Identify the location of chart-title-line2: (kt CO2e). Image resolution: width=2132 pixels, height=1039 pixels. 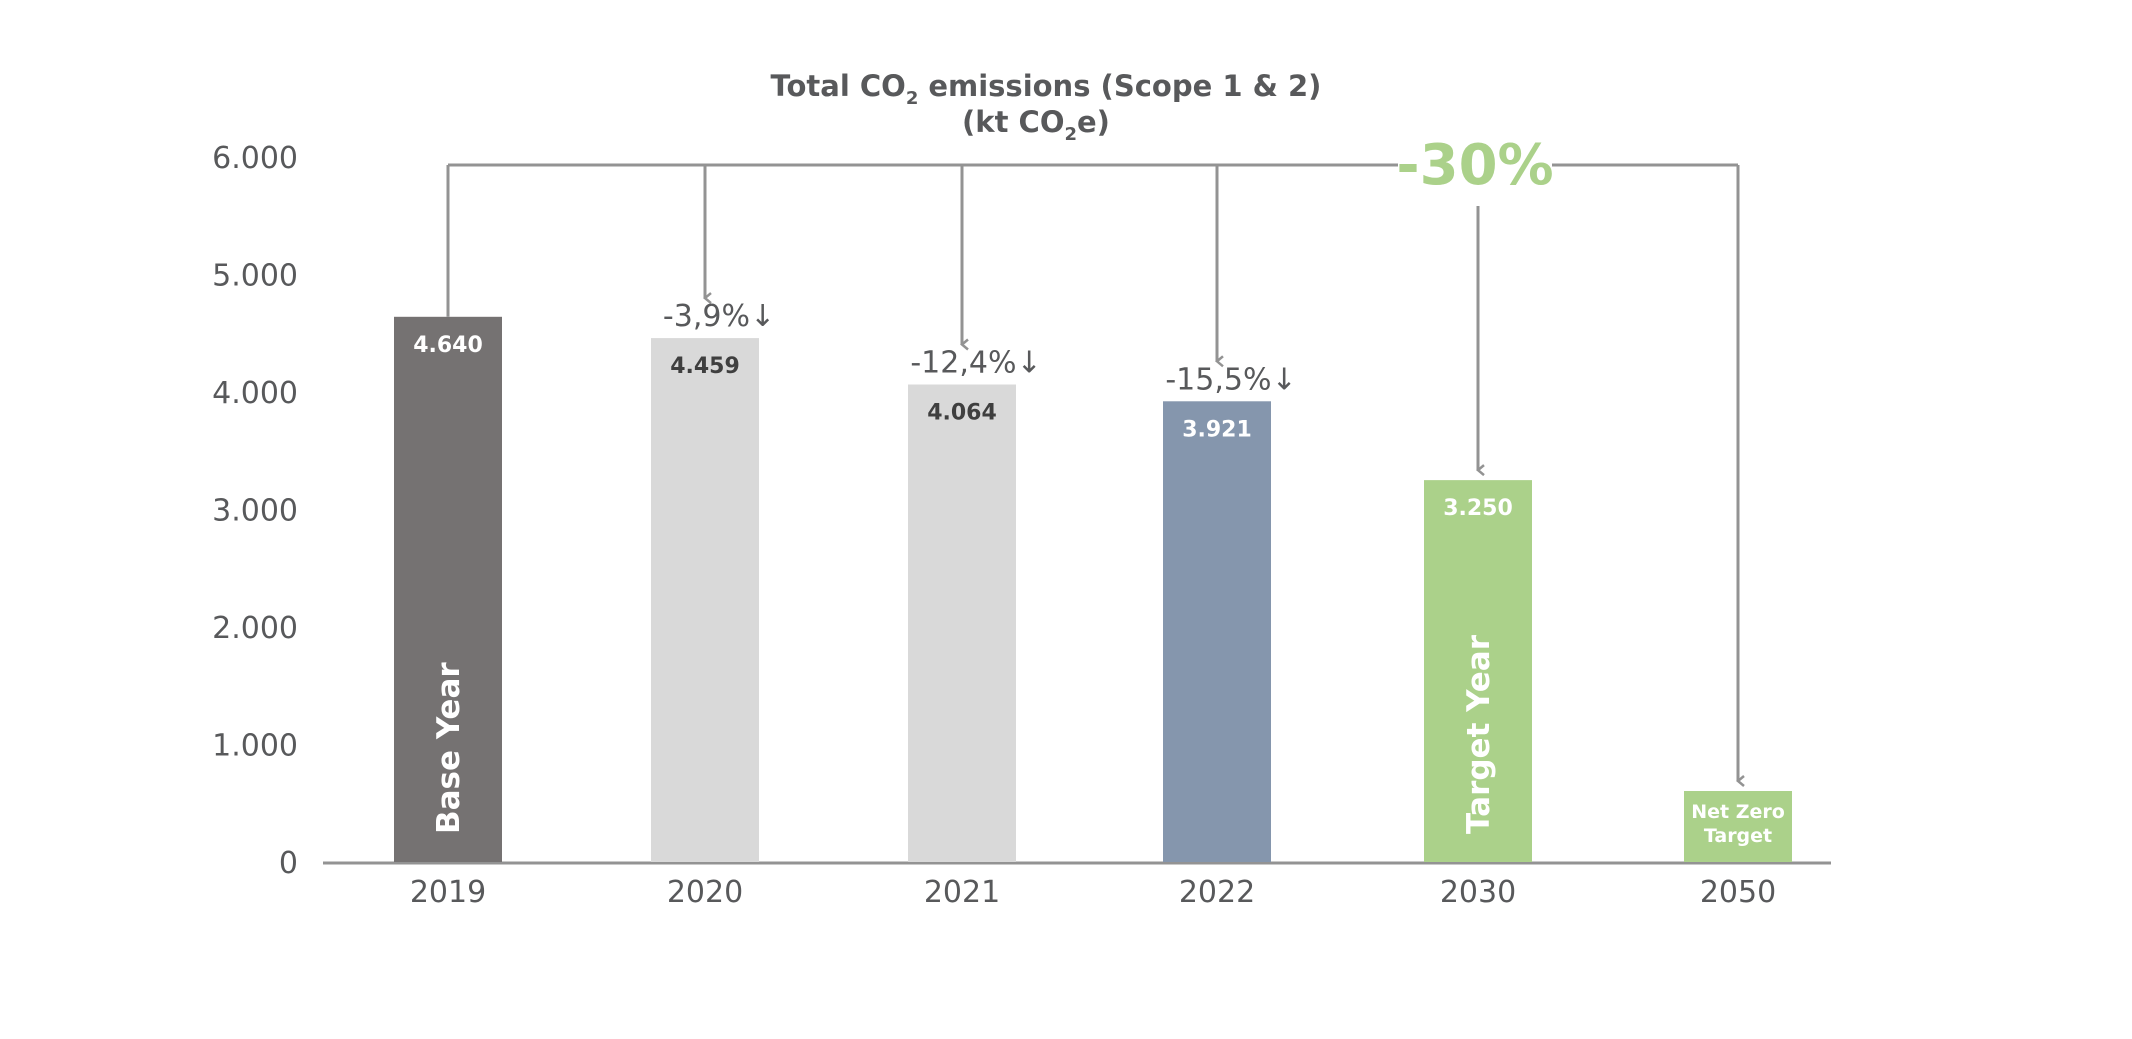
(1036, 125).